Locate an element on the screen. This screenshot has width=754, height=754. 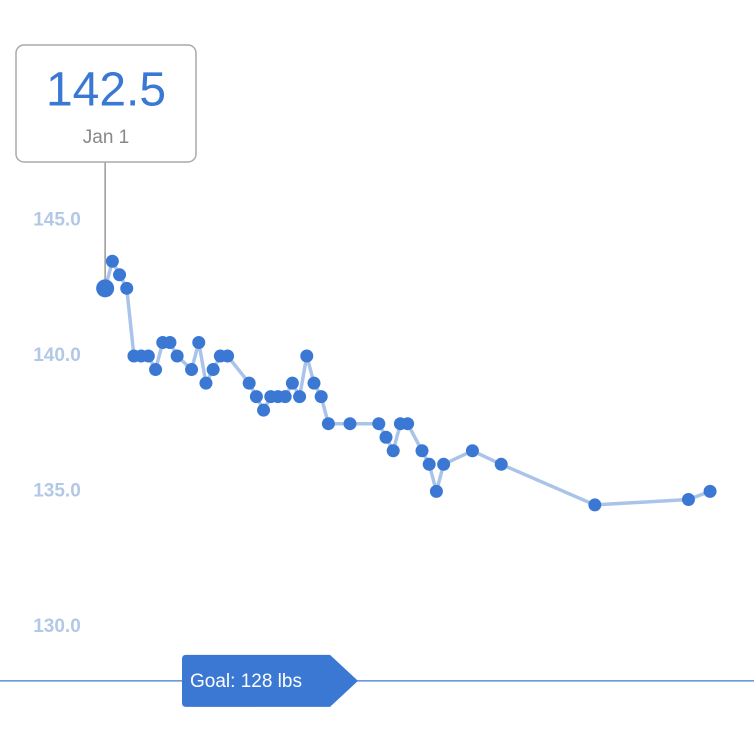
goal-label: Goal: 128 lbs is located at coordinates (246, 681).